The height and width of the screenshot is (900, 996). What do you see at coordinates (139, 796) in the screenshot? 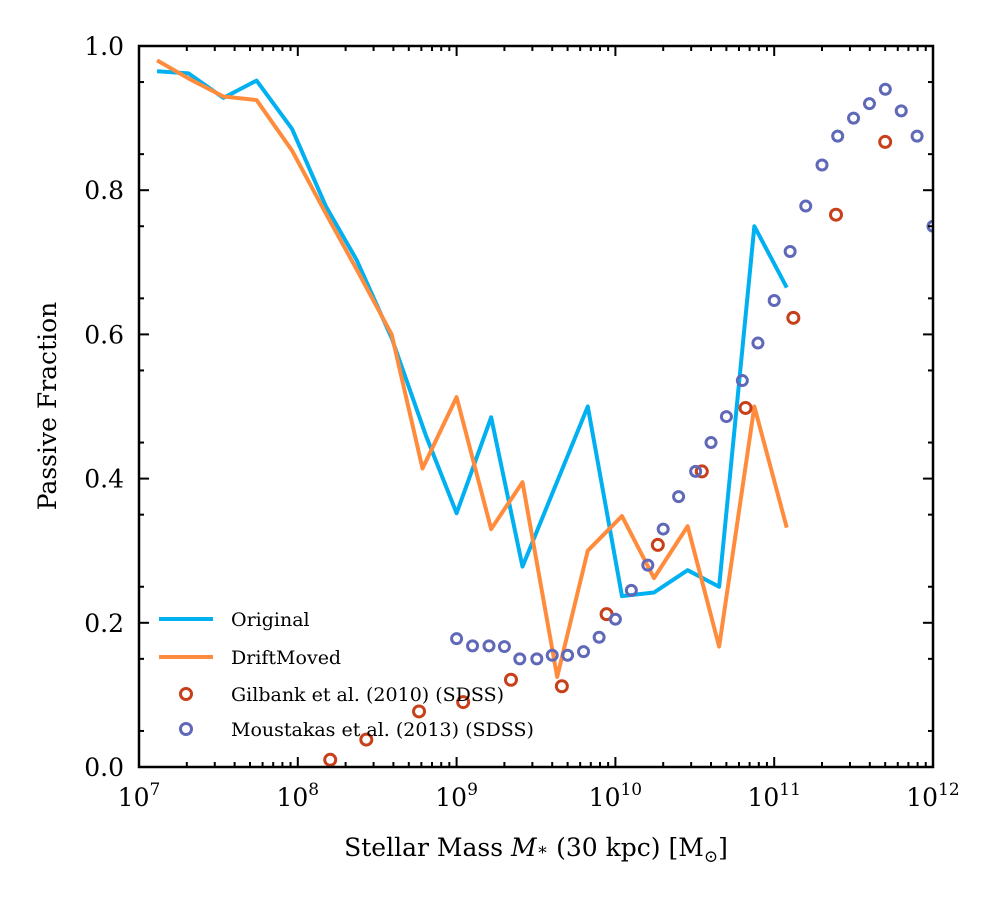
I see `x-tick-label: 10⁷` at bounding box center [139, 796].